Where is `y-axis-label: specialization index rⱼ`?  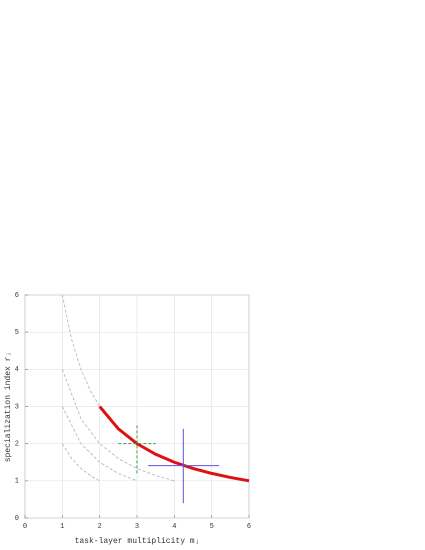
y-axis-label: specialization index rⱼ is located at coordinates (8, 407).